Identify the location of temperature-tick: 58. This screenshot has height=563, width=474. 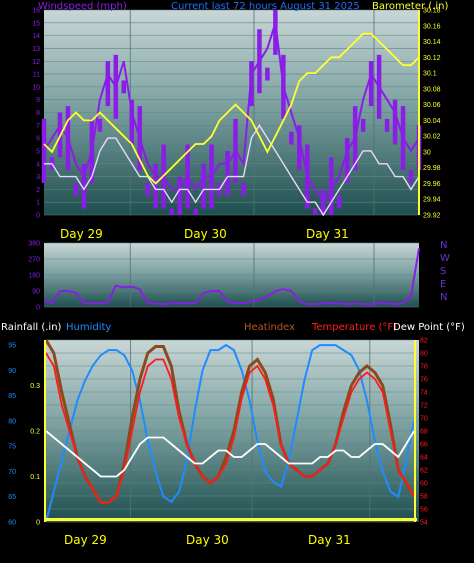
(424, 497).